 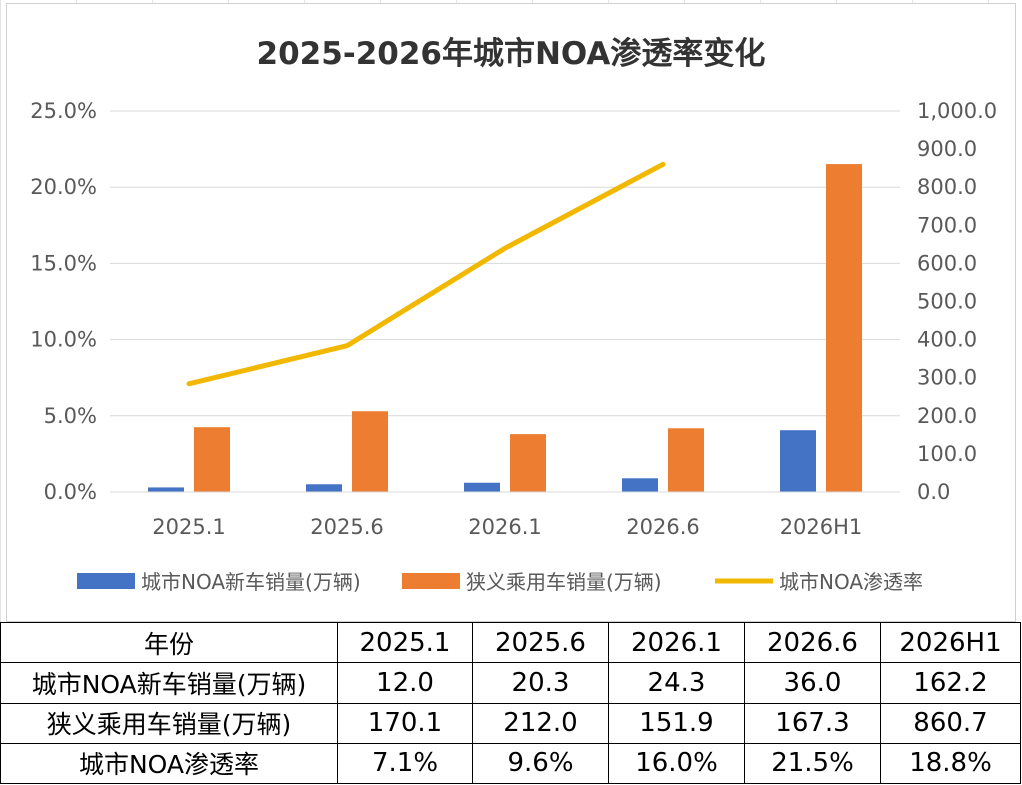 What do you see at coordinates (564, 582) in the screenshot?
I see `legend-label: 狭义乘用车销量(万辆)` at bounding box center [564, 582].